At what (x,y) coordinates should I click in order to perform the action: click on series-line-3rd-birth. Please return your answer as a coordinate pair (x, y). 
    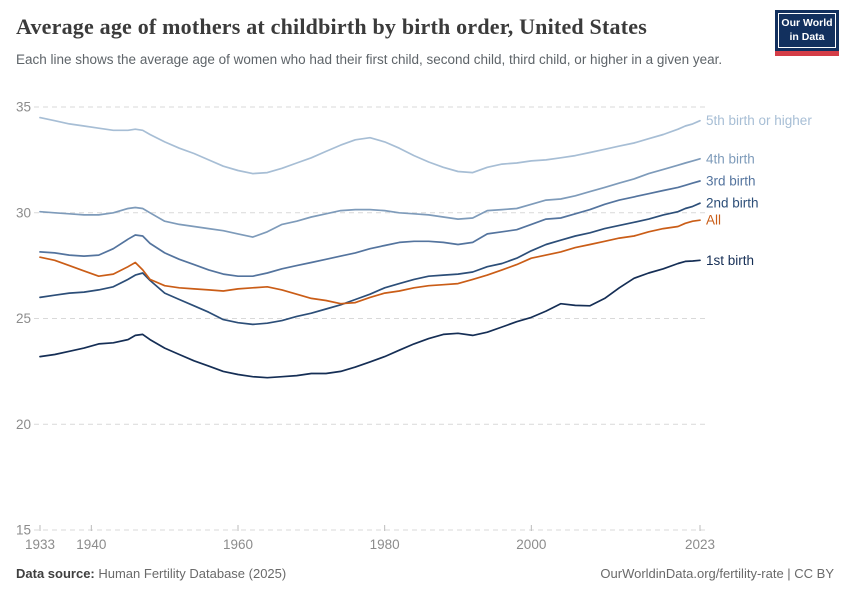
    Looking at the image, I should click on (370, 229).